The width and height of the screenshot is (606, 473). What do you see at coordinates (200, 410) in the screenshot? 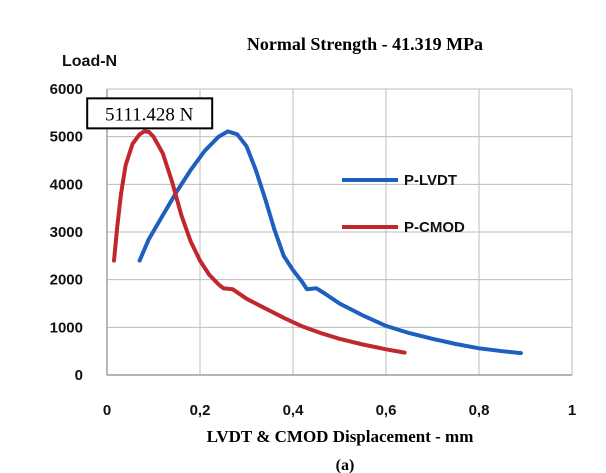
I see `x-tick-label: 0,2` at bounding box center [200, 410].